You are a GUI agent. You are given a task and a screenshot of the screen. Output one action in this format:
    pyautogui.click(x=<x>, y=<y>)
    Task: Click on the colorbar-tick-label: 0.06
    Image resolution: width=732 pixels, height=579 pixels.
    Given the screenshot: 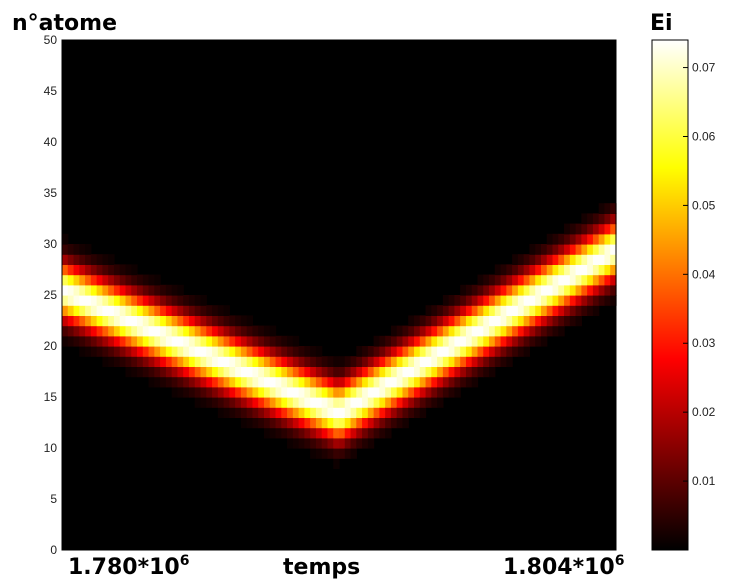 What is the action you would take?
    pyautogui.click(x=704, y=136)
    